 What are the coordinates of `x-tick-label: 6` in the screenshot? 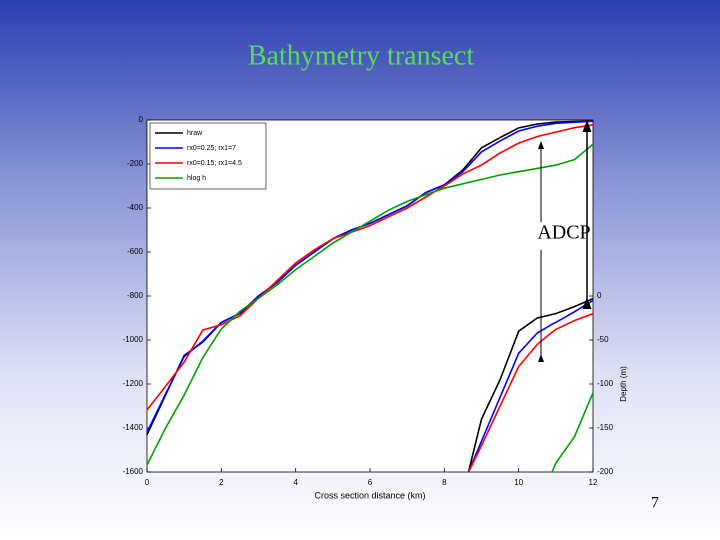 It's located at (370, 482).